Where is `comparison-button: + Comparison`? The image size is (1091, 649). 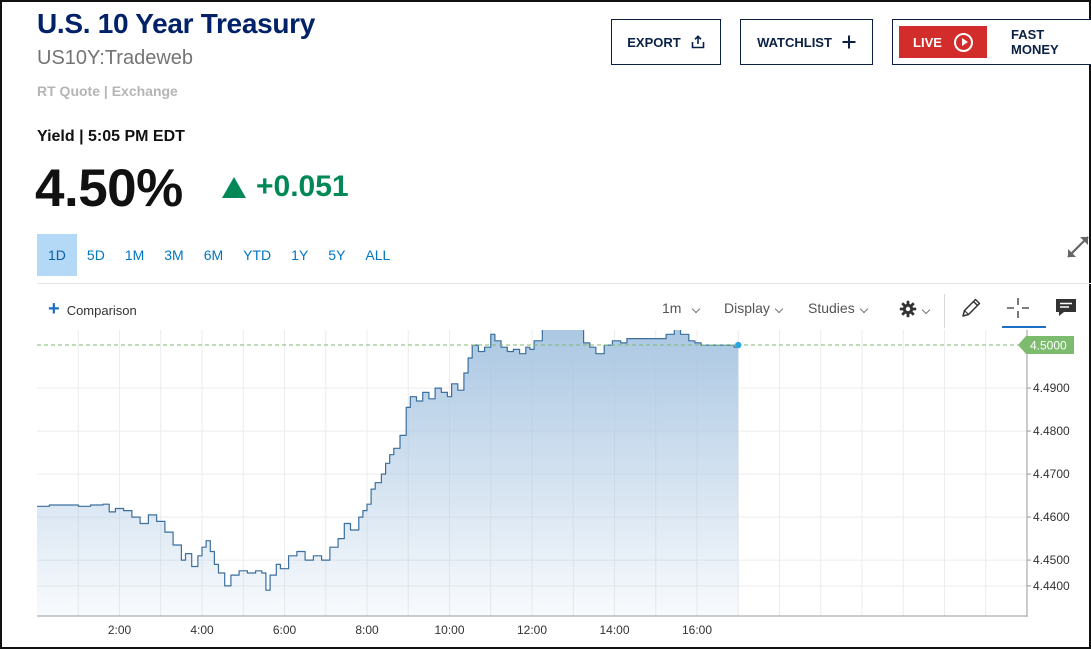 comparison-button: + Comparison is located at coordinates (92, 309).